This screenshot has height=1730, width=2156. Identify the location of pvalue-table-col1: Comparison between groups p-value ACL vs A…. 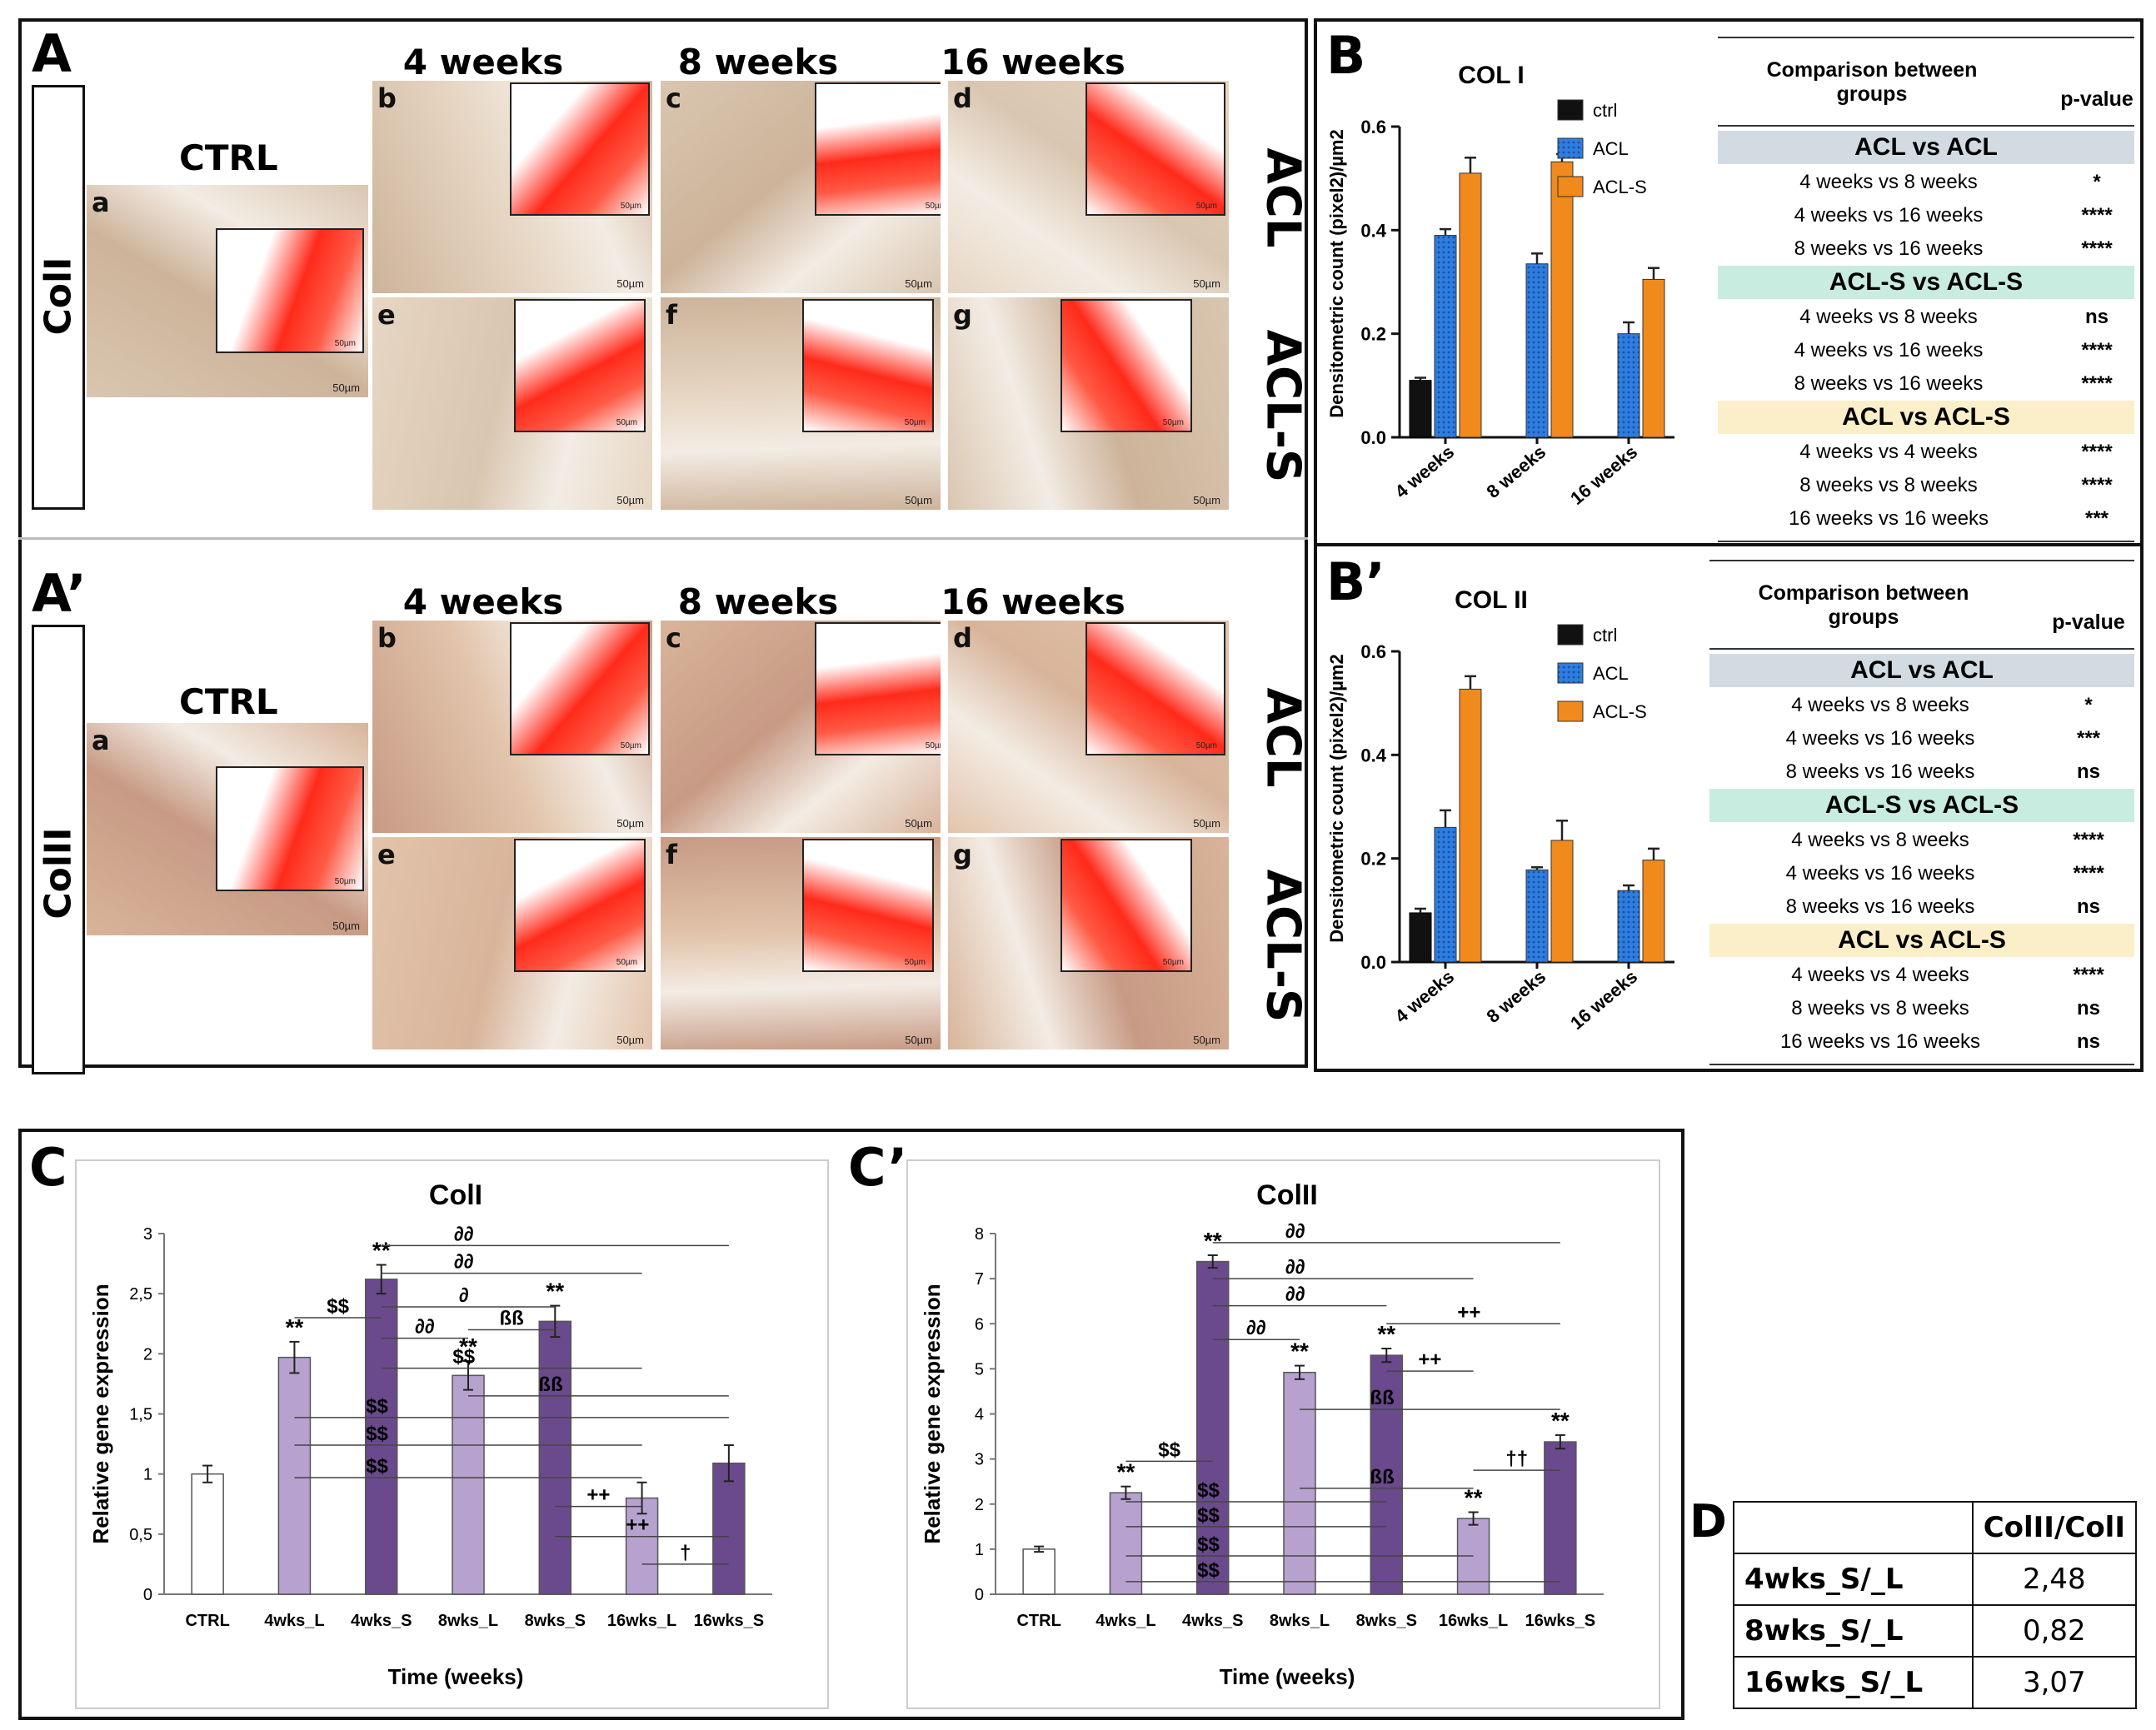
(1926, 287).